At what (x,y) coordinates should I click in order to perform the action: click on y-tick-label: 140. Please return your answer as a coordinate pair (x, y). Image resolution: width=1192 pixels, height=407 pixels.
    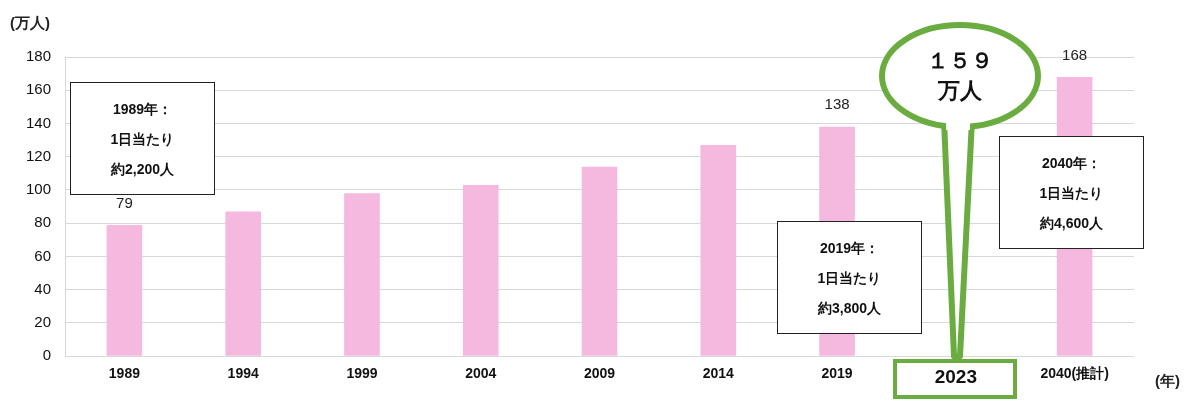
    Looking at the image, I should click on (39, 122).